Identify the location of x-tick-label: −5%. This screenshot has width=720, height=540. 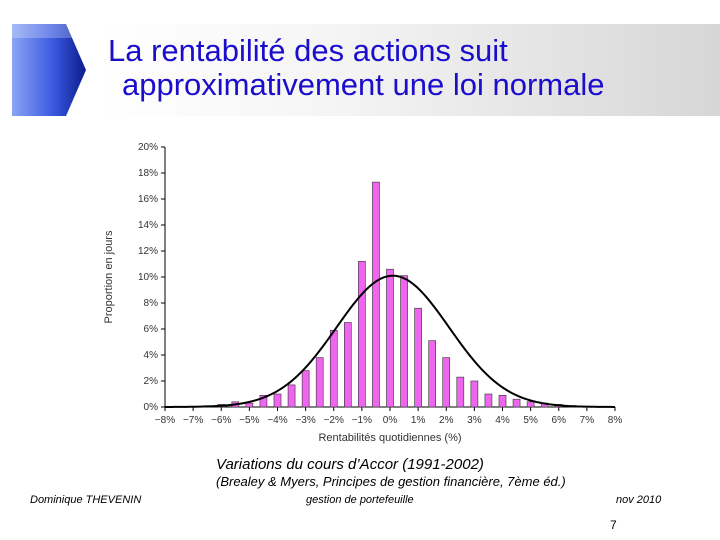
(249, 420).